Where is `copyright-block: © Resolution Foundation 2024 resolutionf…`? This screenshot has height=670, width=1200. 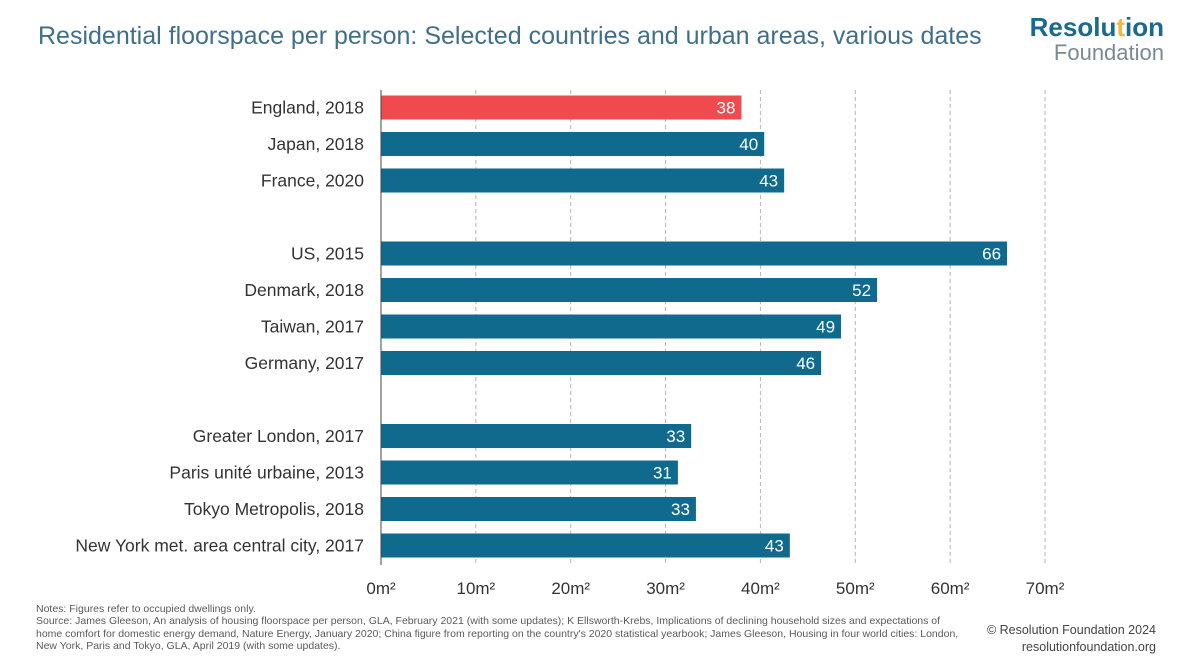 copyright-block: © Resolution Foundation 2024 resolutionf… is located at coordinates (1071, 639).